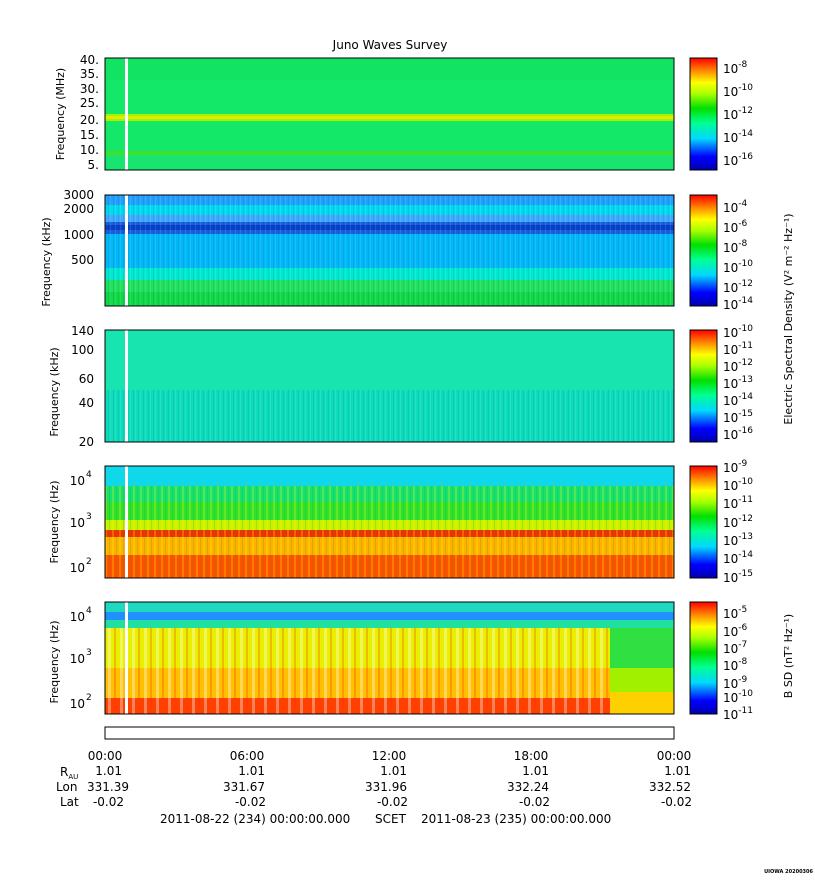  I want to click on ephemeris-value: 331.39, so click(108, 787).